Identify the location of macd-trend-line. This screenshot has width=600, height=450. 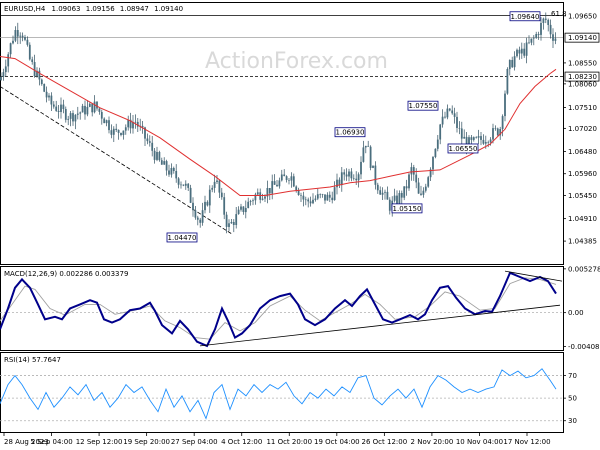
(533, 276).